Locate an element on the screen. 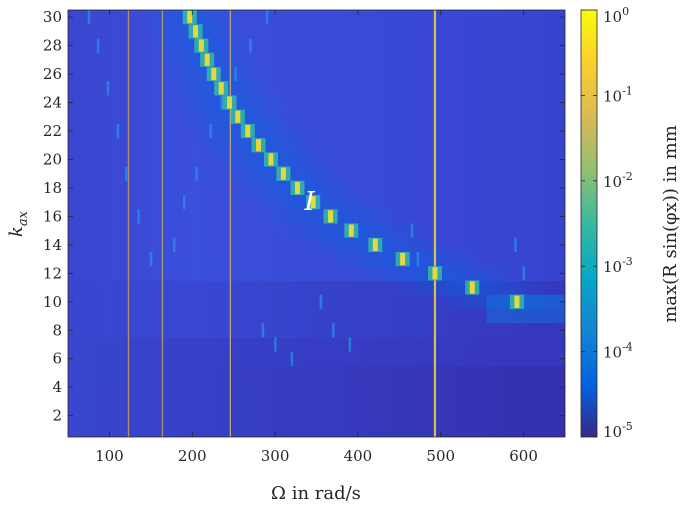  annotation-label: I is located at coordinates (309, 202).